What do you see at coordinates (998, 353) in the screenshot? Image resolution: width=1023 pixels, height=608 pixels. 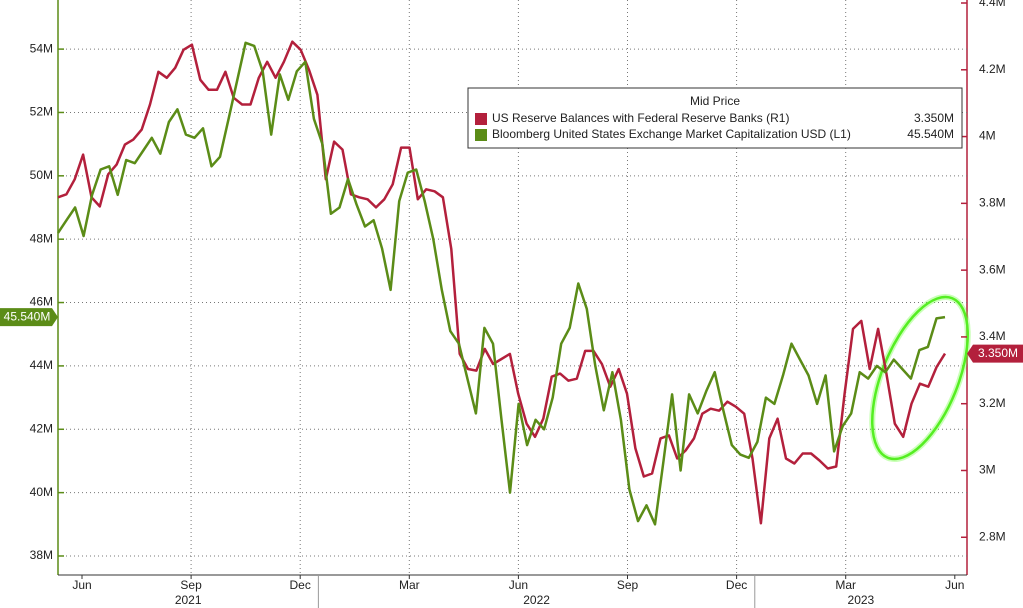 I see `value-badge-label: 3.350M` at bounding box center [998, 353].